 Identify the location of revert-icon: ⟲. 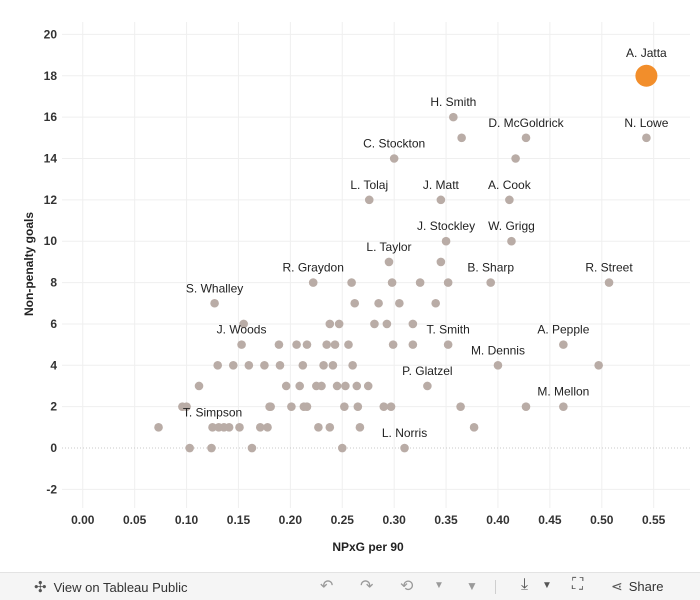
(407, 586).